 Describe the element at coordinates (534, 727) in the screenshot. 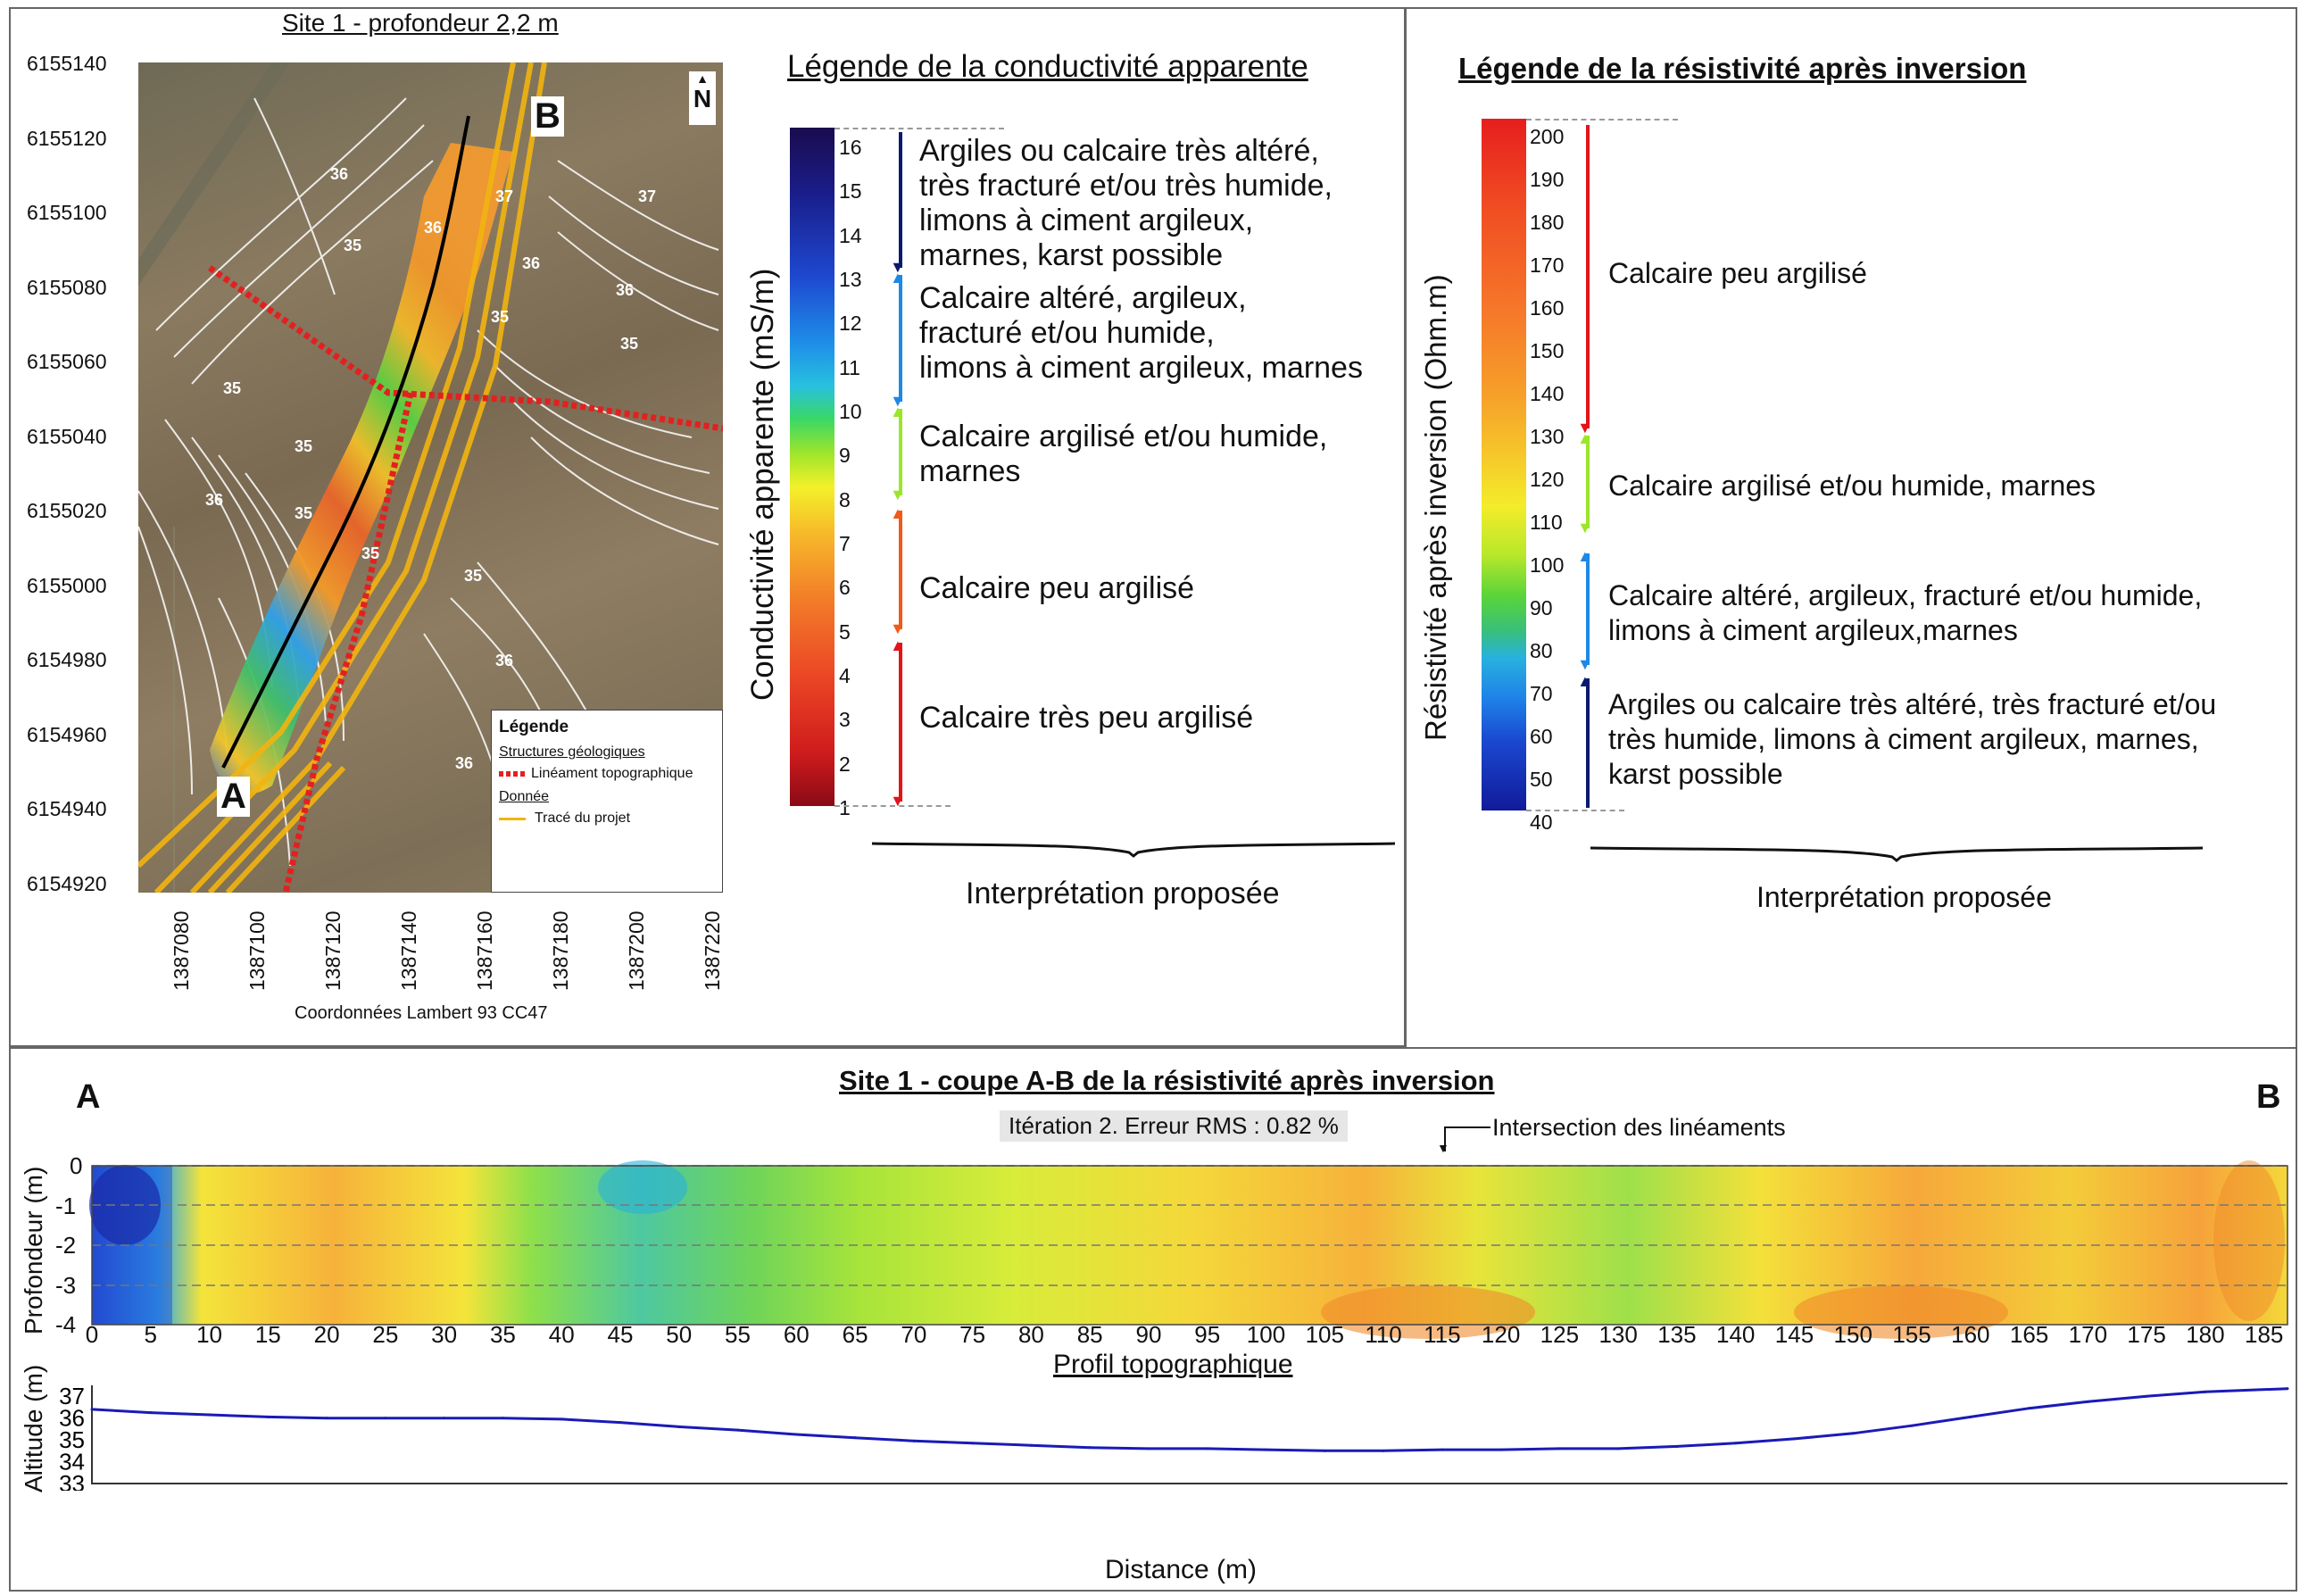

I see `map-legend-title: Légende` at that location.